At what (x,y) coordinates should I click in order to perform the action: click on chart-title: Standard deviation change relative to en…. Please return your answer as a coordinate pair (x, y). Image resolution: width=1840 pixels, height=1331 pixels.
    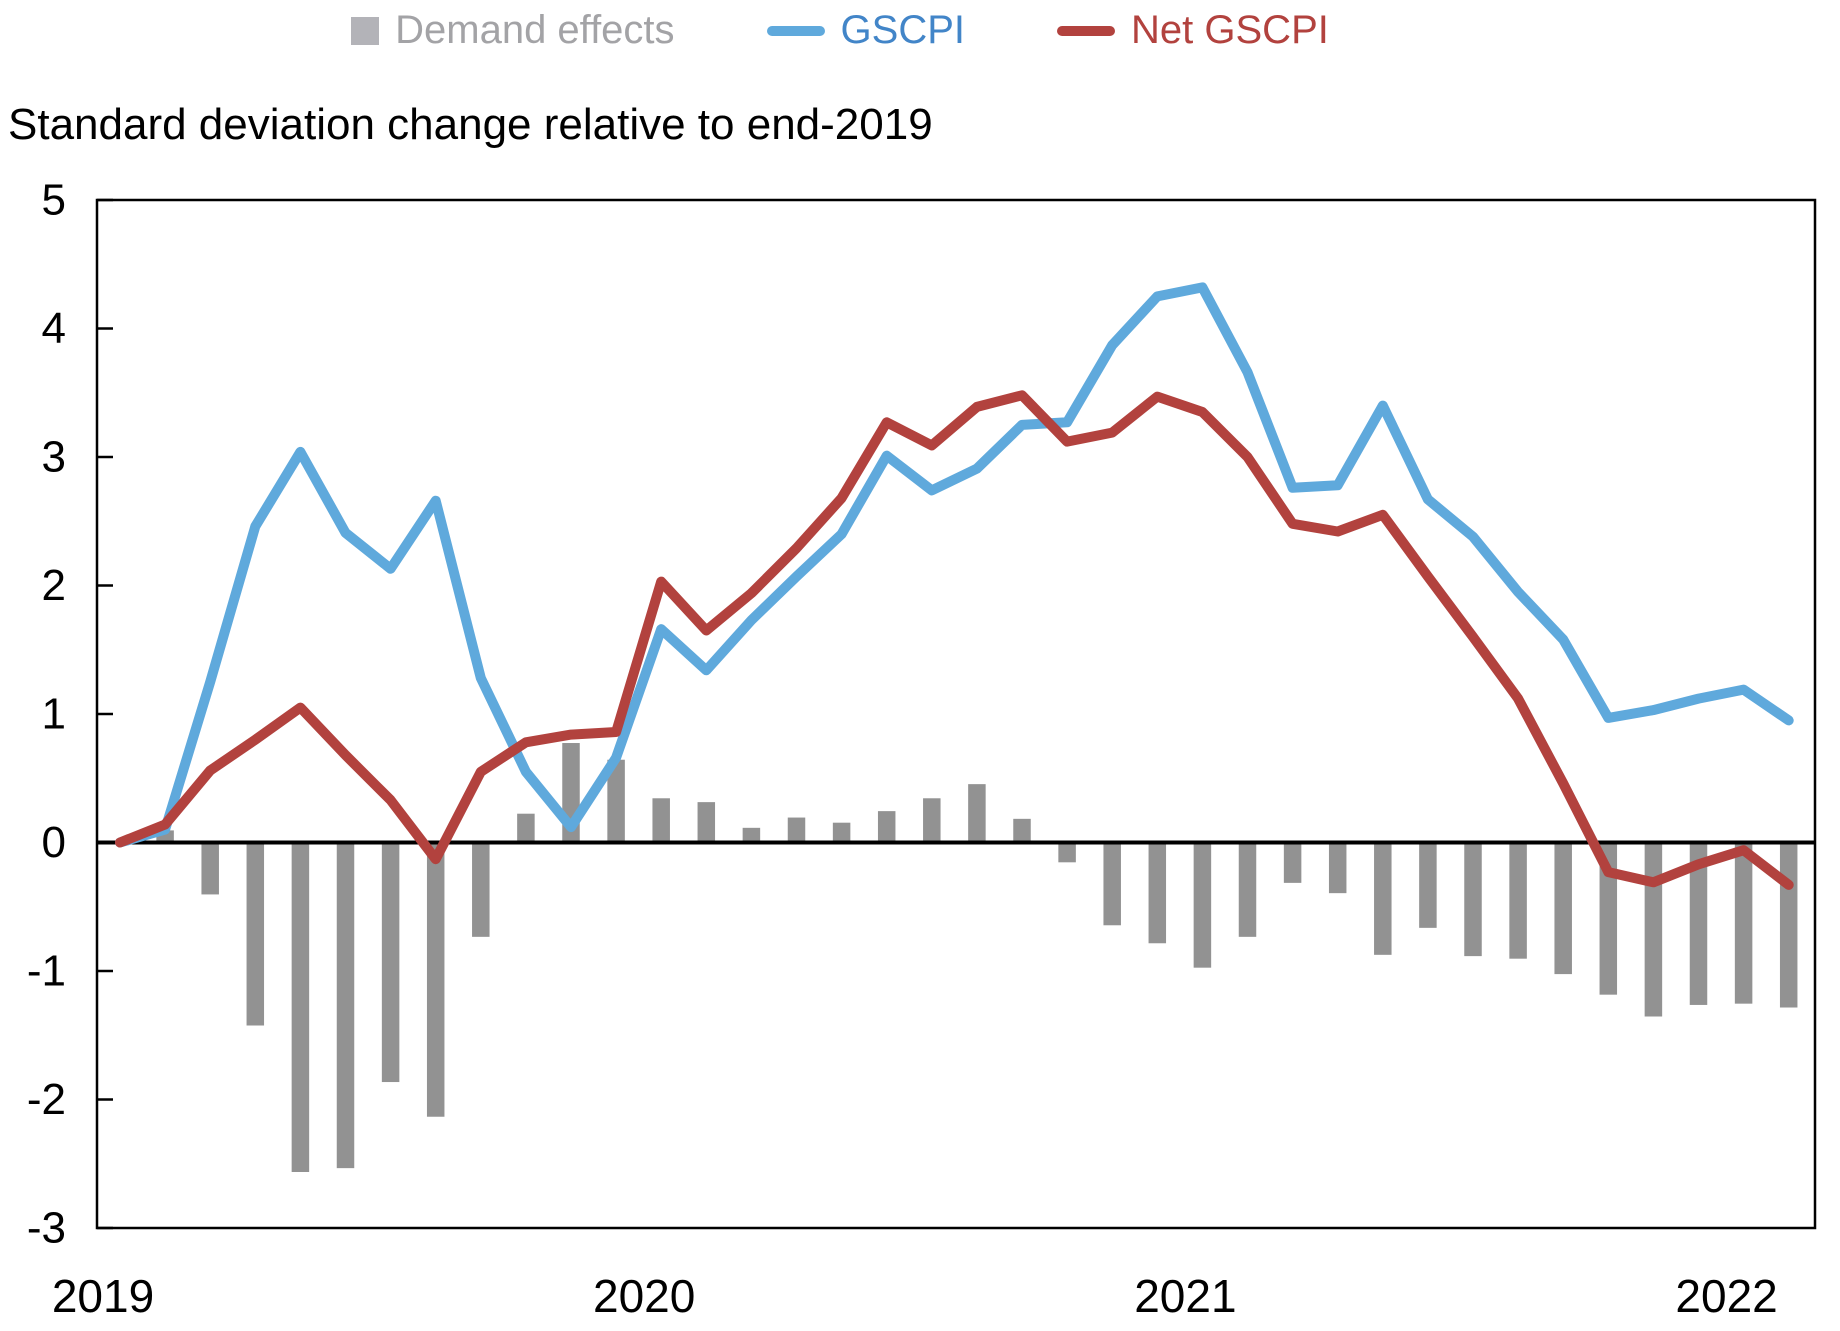
    Looking at the image, I should click on (470, 124).